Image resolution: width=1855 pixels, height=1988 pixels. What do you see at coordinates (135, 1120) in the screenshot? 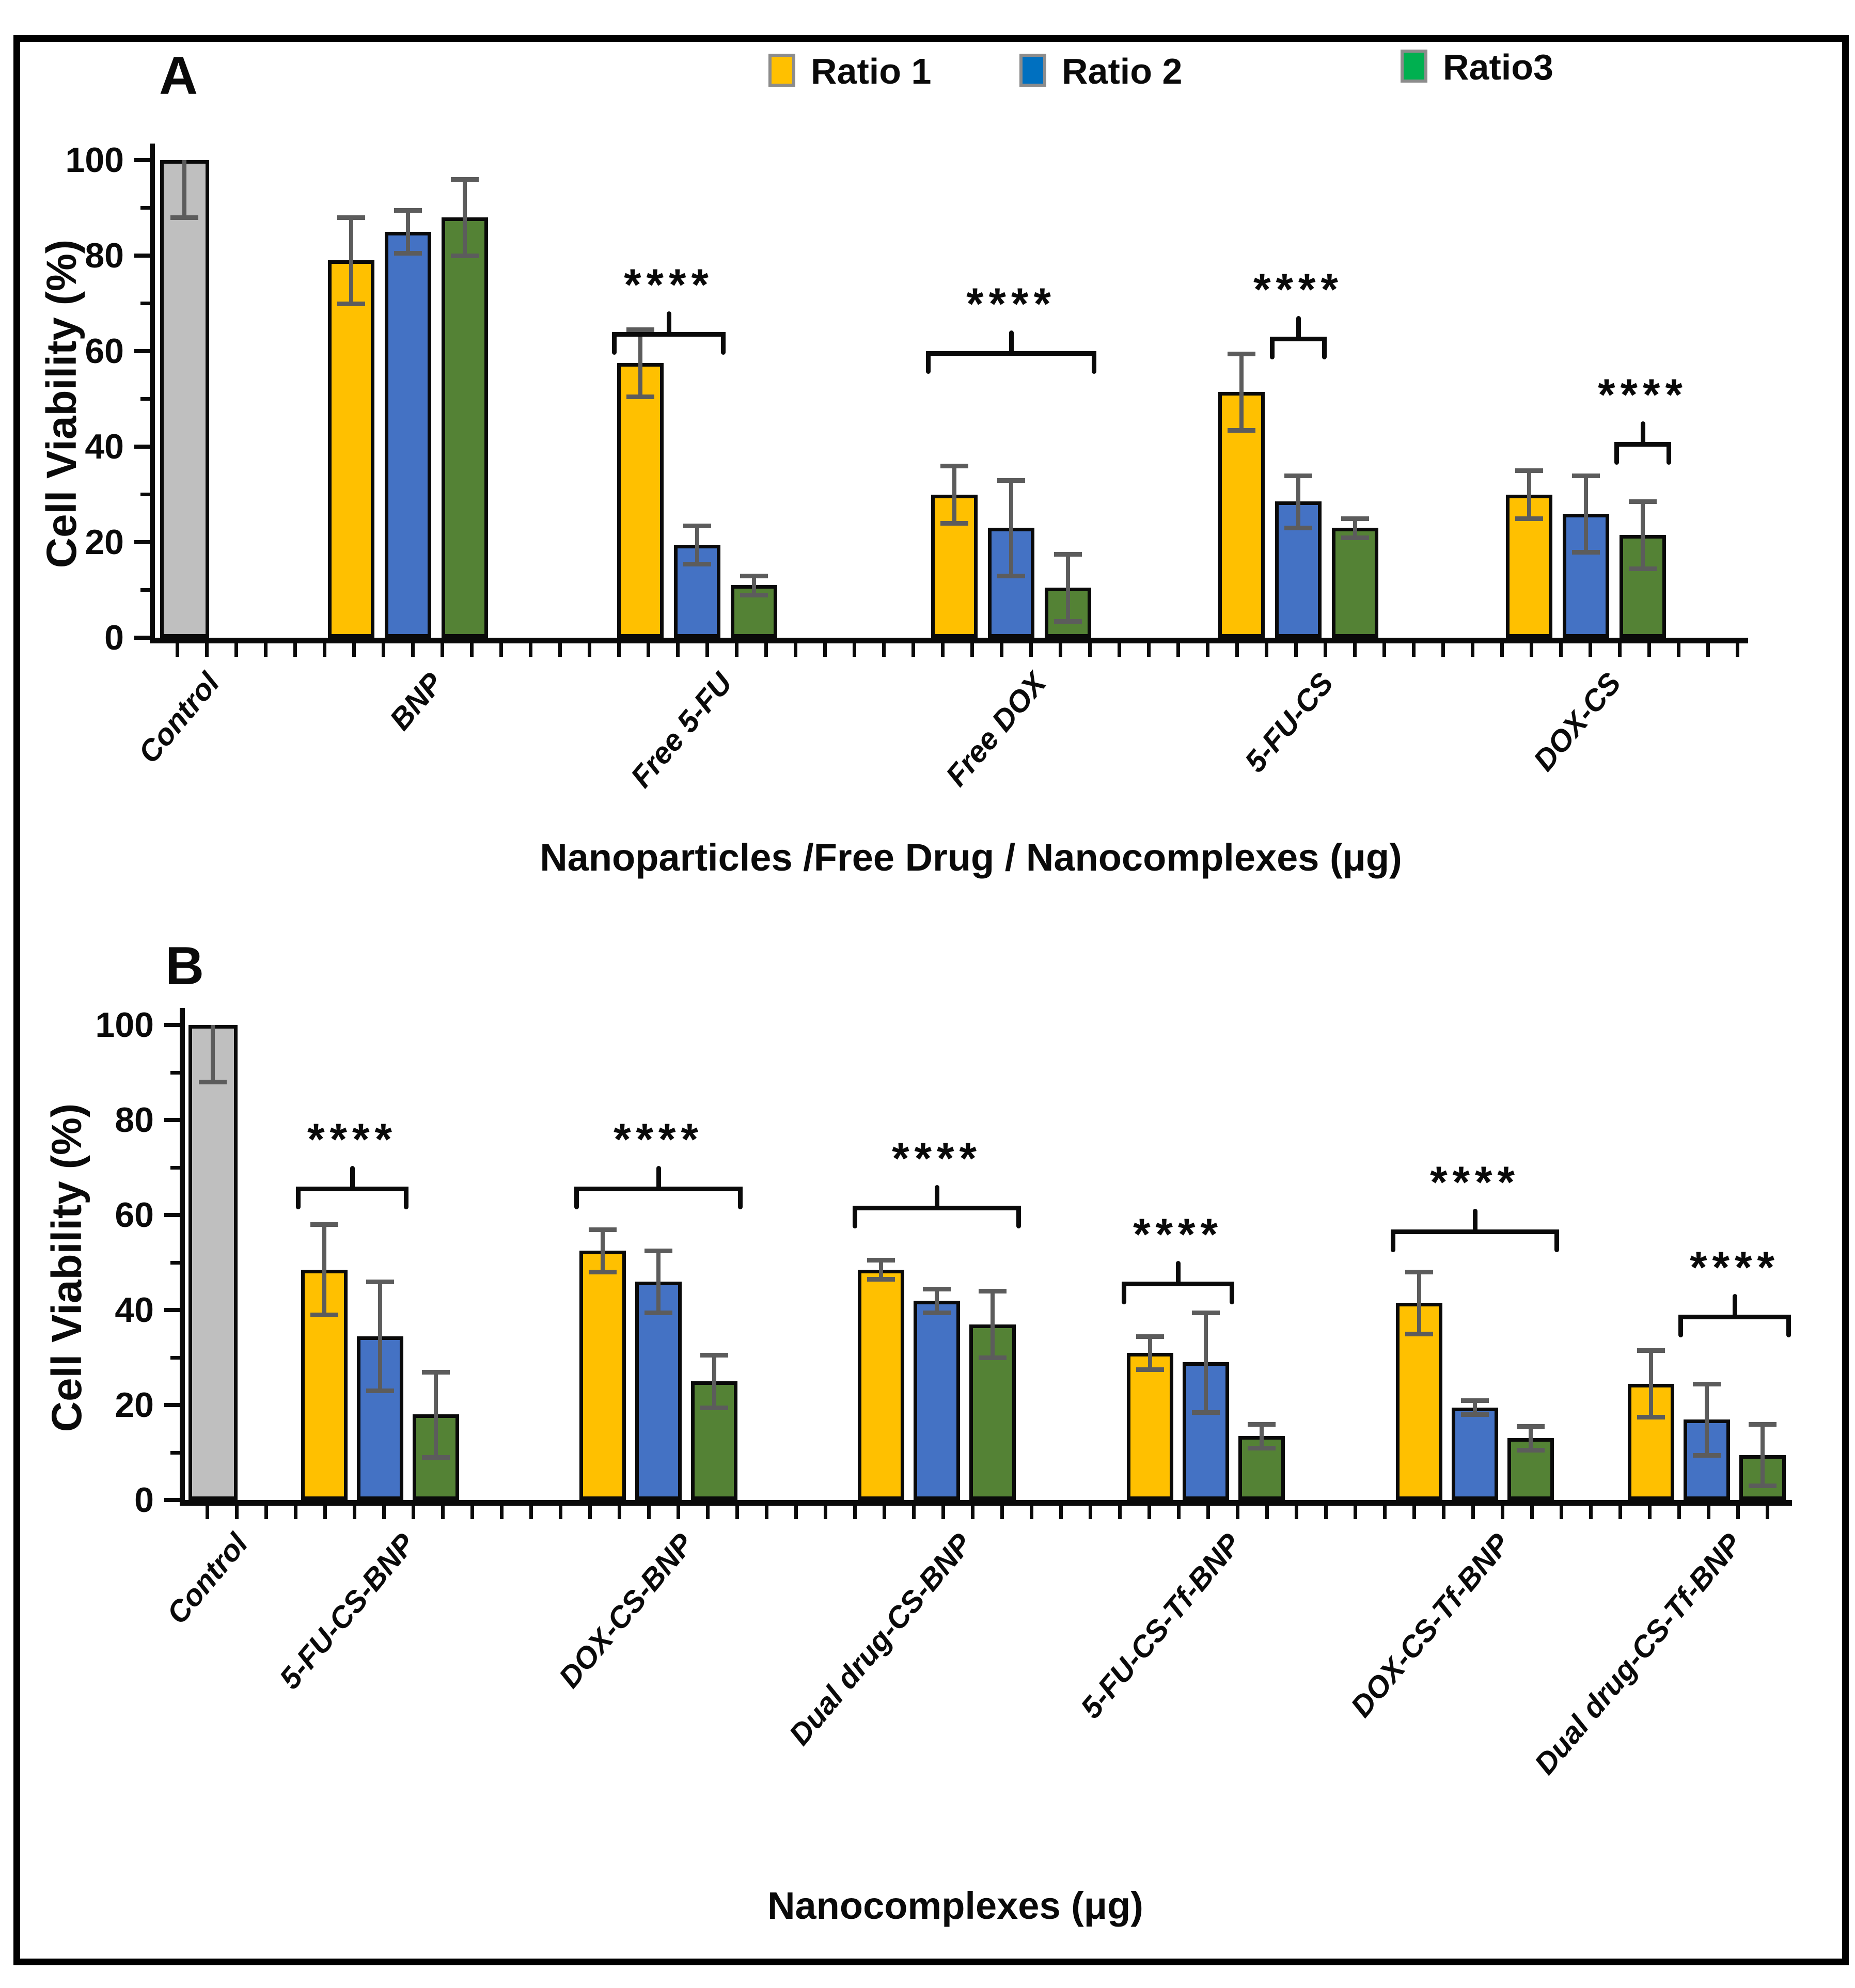
I see `y-tick-label: 80` at bounding box center [135, 1120].